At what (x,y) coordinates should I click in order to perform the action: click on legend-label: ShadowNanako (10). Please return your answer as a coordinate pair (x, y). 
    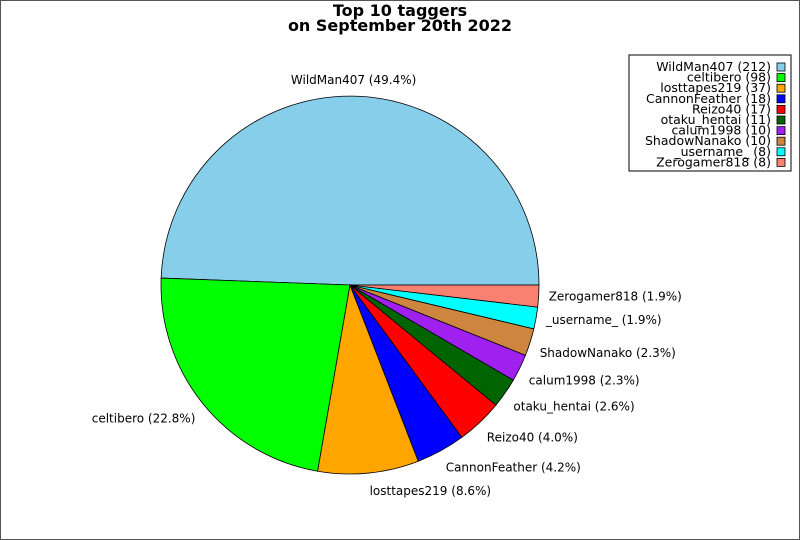
    Looking at the image, I should click on (708, 140).